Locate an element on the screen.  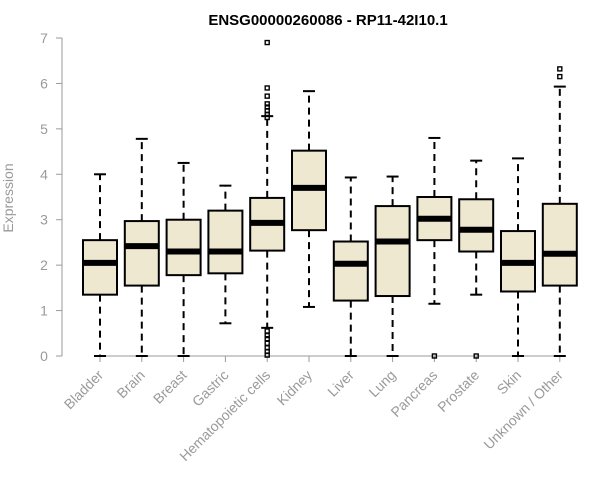
y-tick-label: 1 is located at coordinates (44, 311).